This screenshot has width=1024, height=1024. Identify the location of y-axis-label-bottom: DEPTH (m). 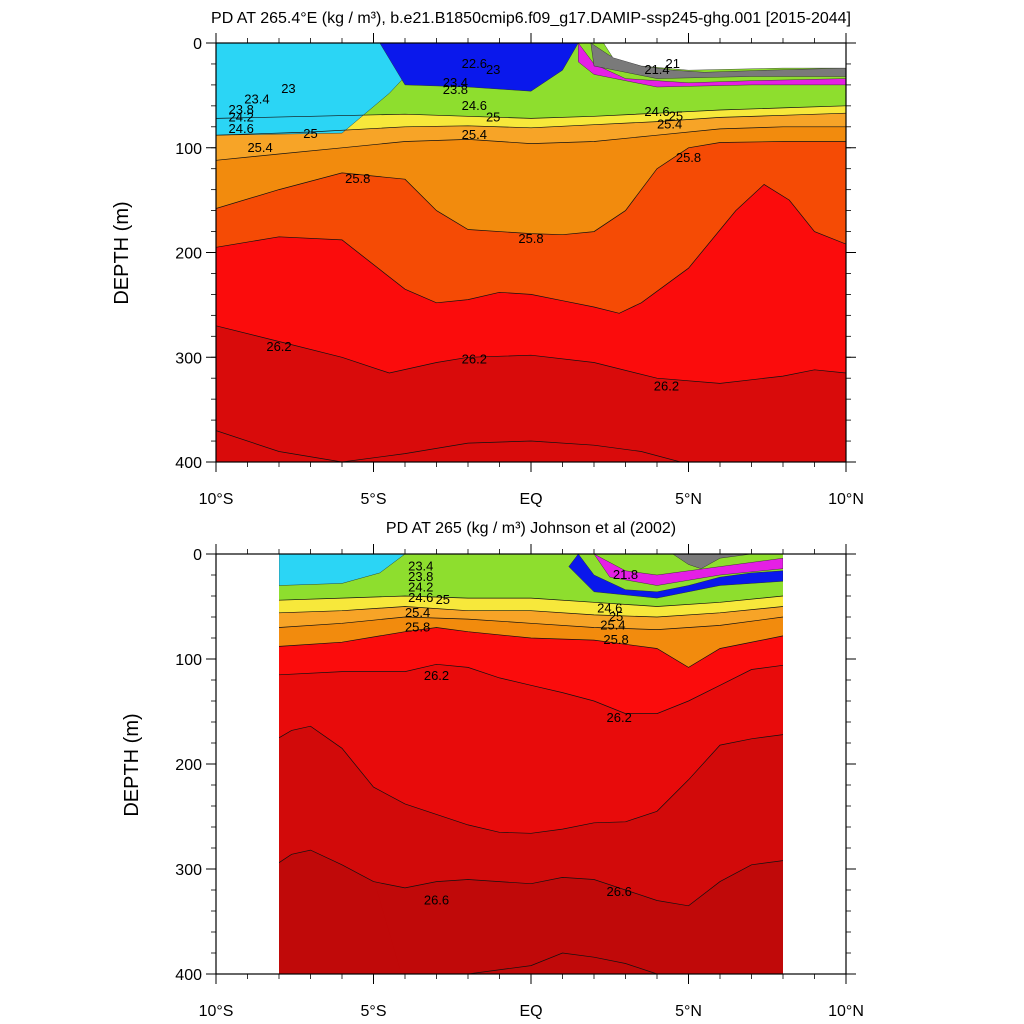
(132, 764).